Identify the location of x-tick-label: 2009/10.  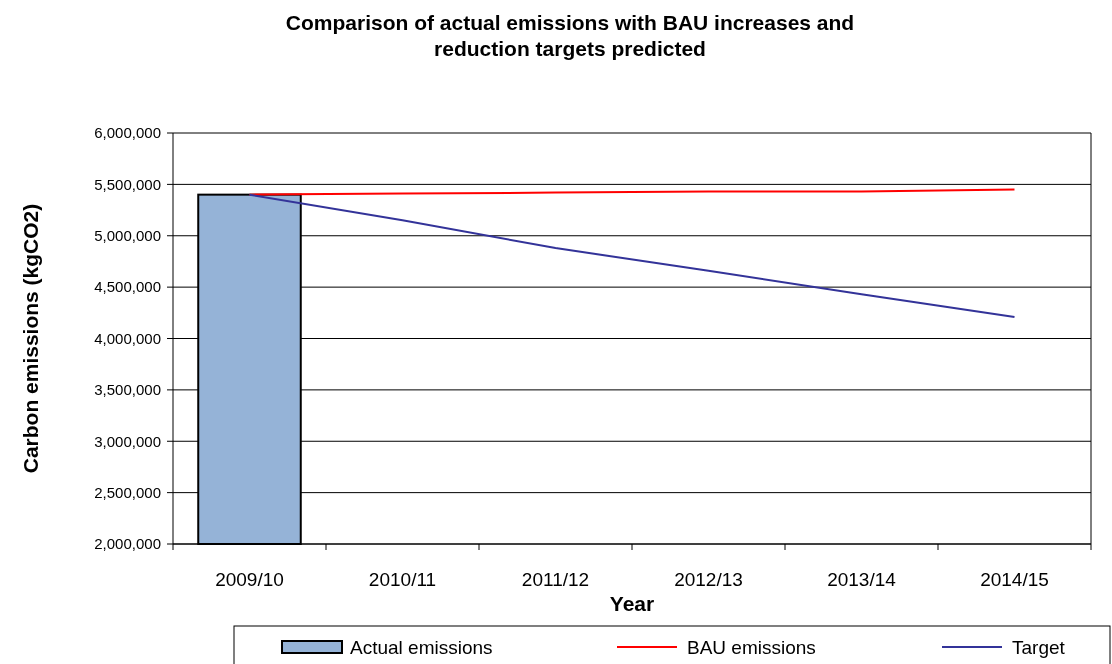
(249, 579).